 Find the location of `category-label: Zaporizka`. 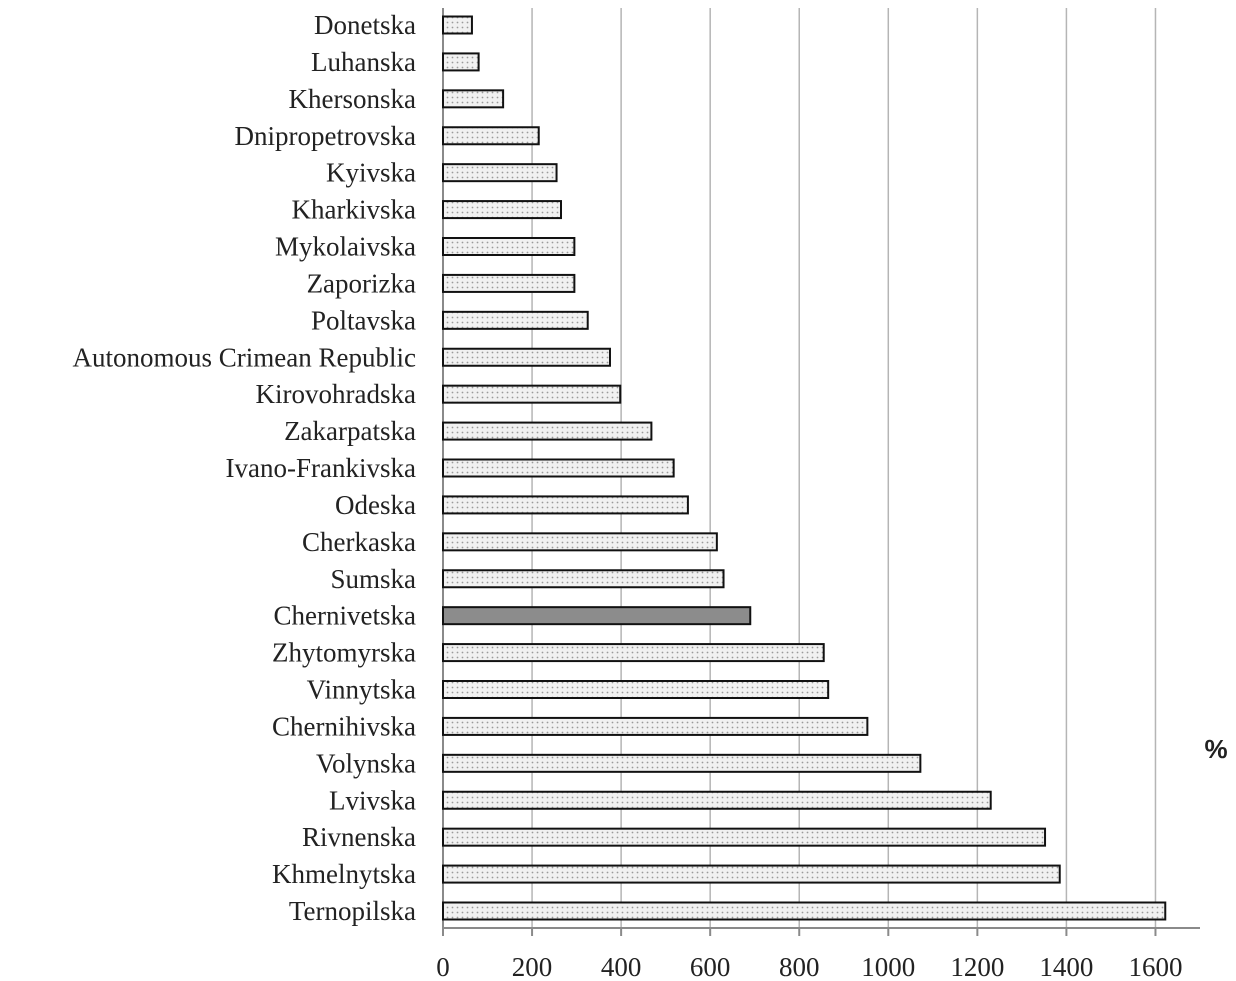

category-label: Zaporizka is located at coordinates (361, 283).